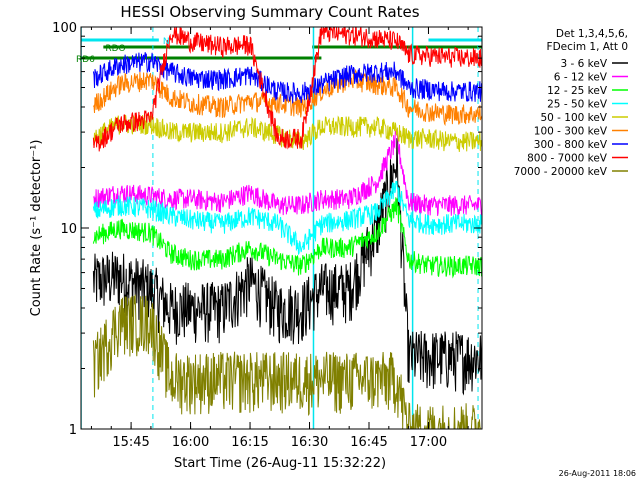 This screenshot has height=480, width=640. Describe the element at coordinates (280, 463) in the screenshot. I see `x-axis-label: Start Time (26-Aug-11 15:32:22)` at that location.